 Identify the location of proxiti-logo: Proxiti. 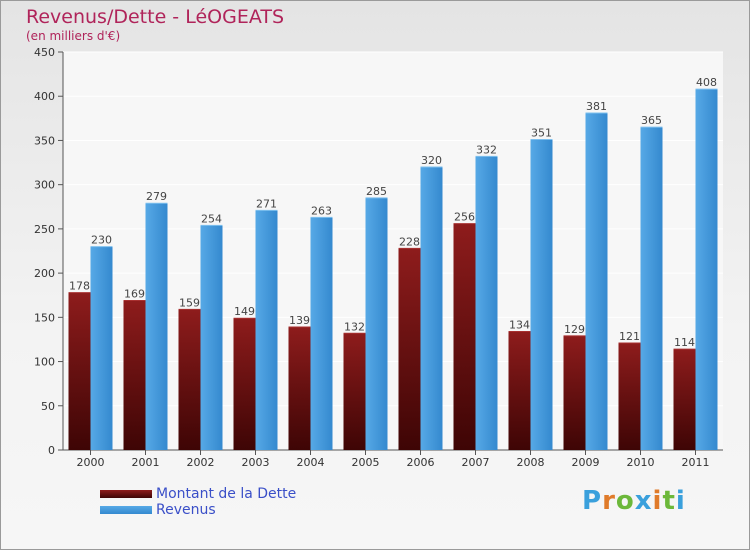
(634, 501).